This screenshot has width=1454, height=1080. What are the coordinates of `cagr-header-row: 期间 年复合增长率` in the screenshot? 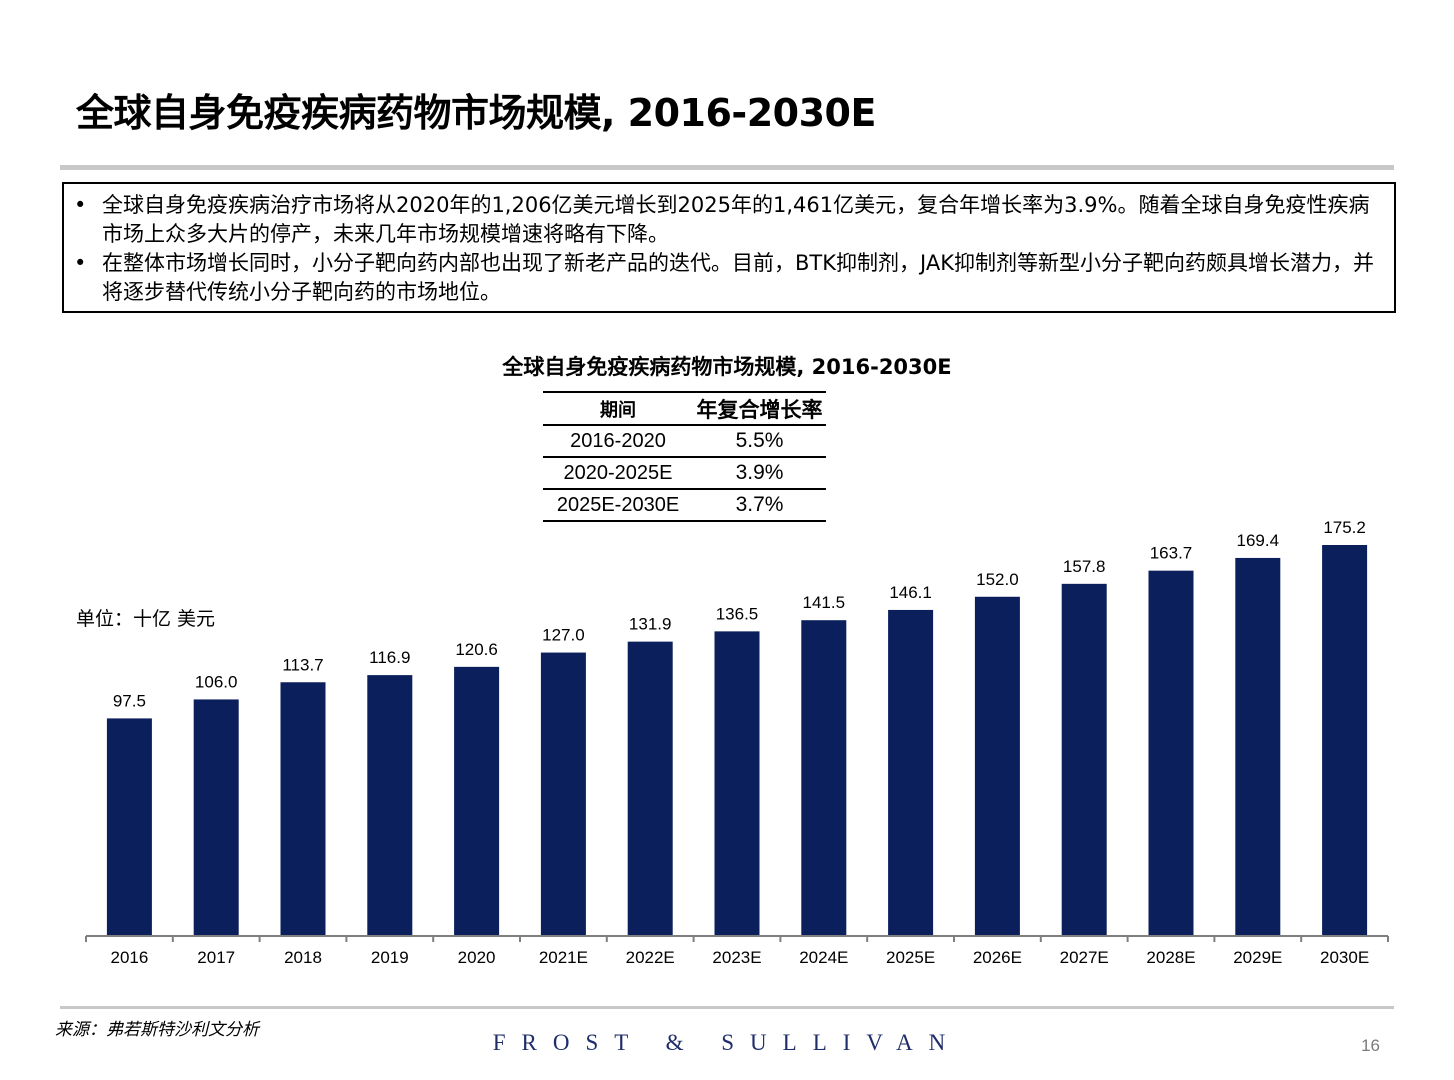 It's located at (684, 408).